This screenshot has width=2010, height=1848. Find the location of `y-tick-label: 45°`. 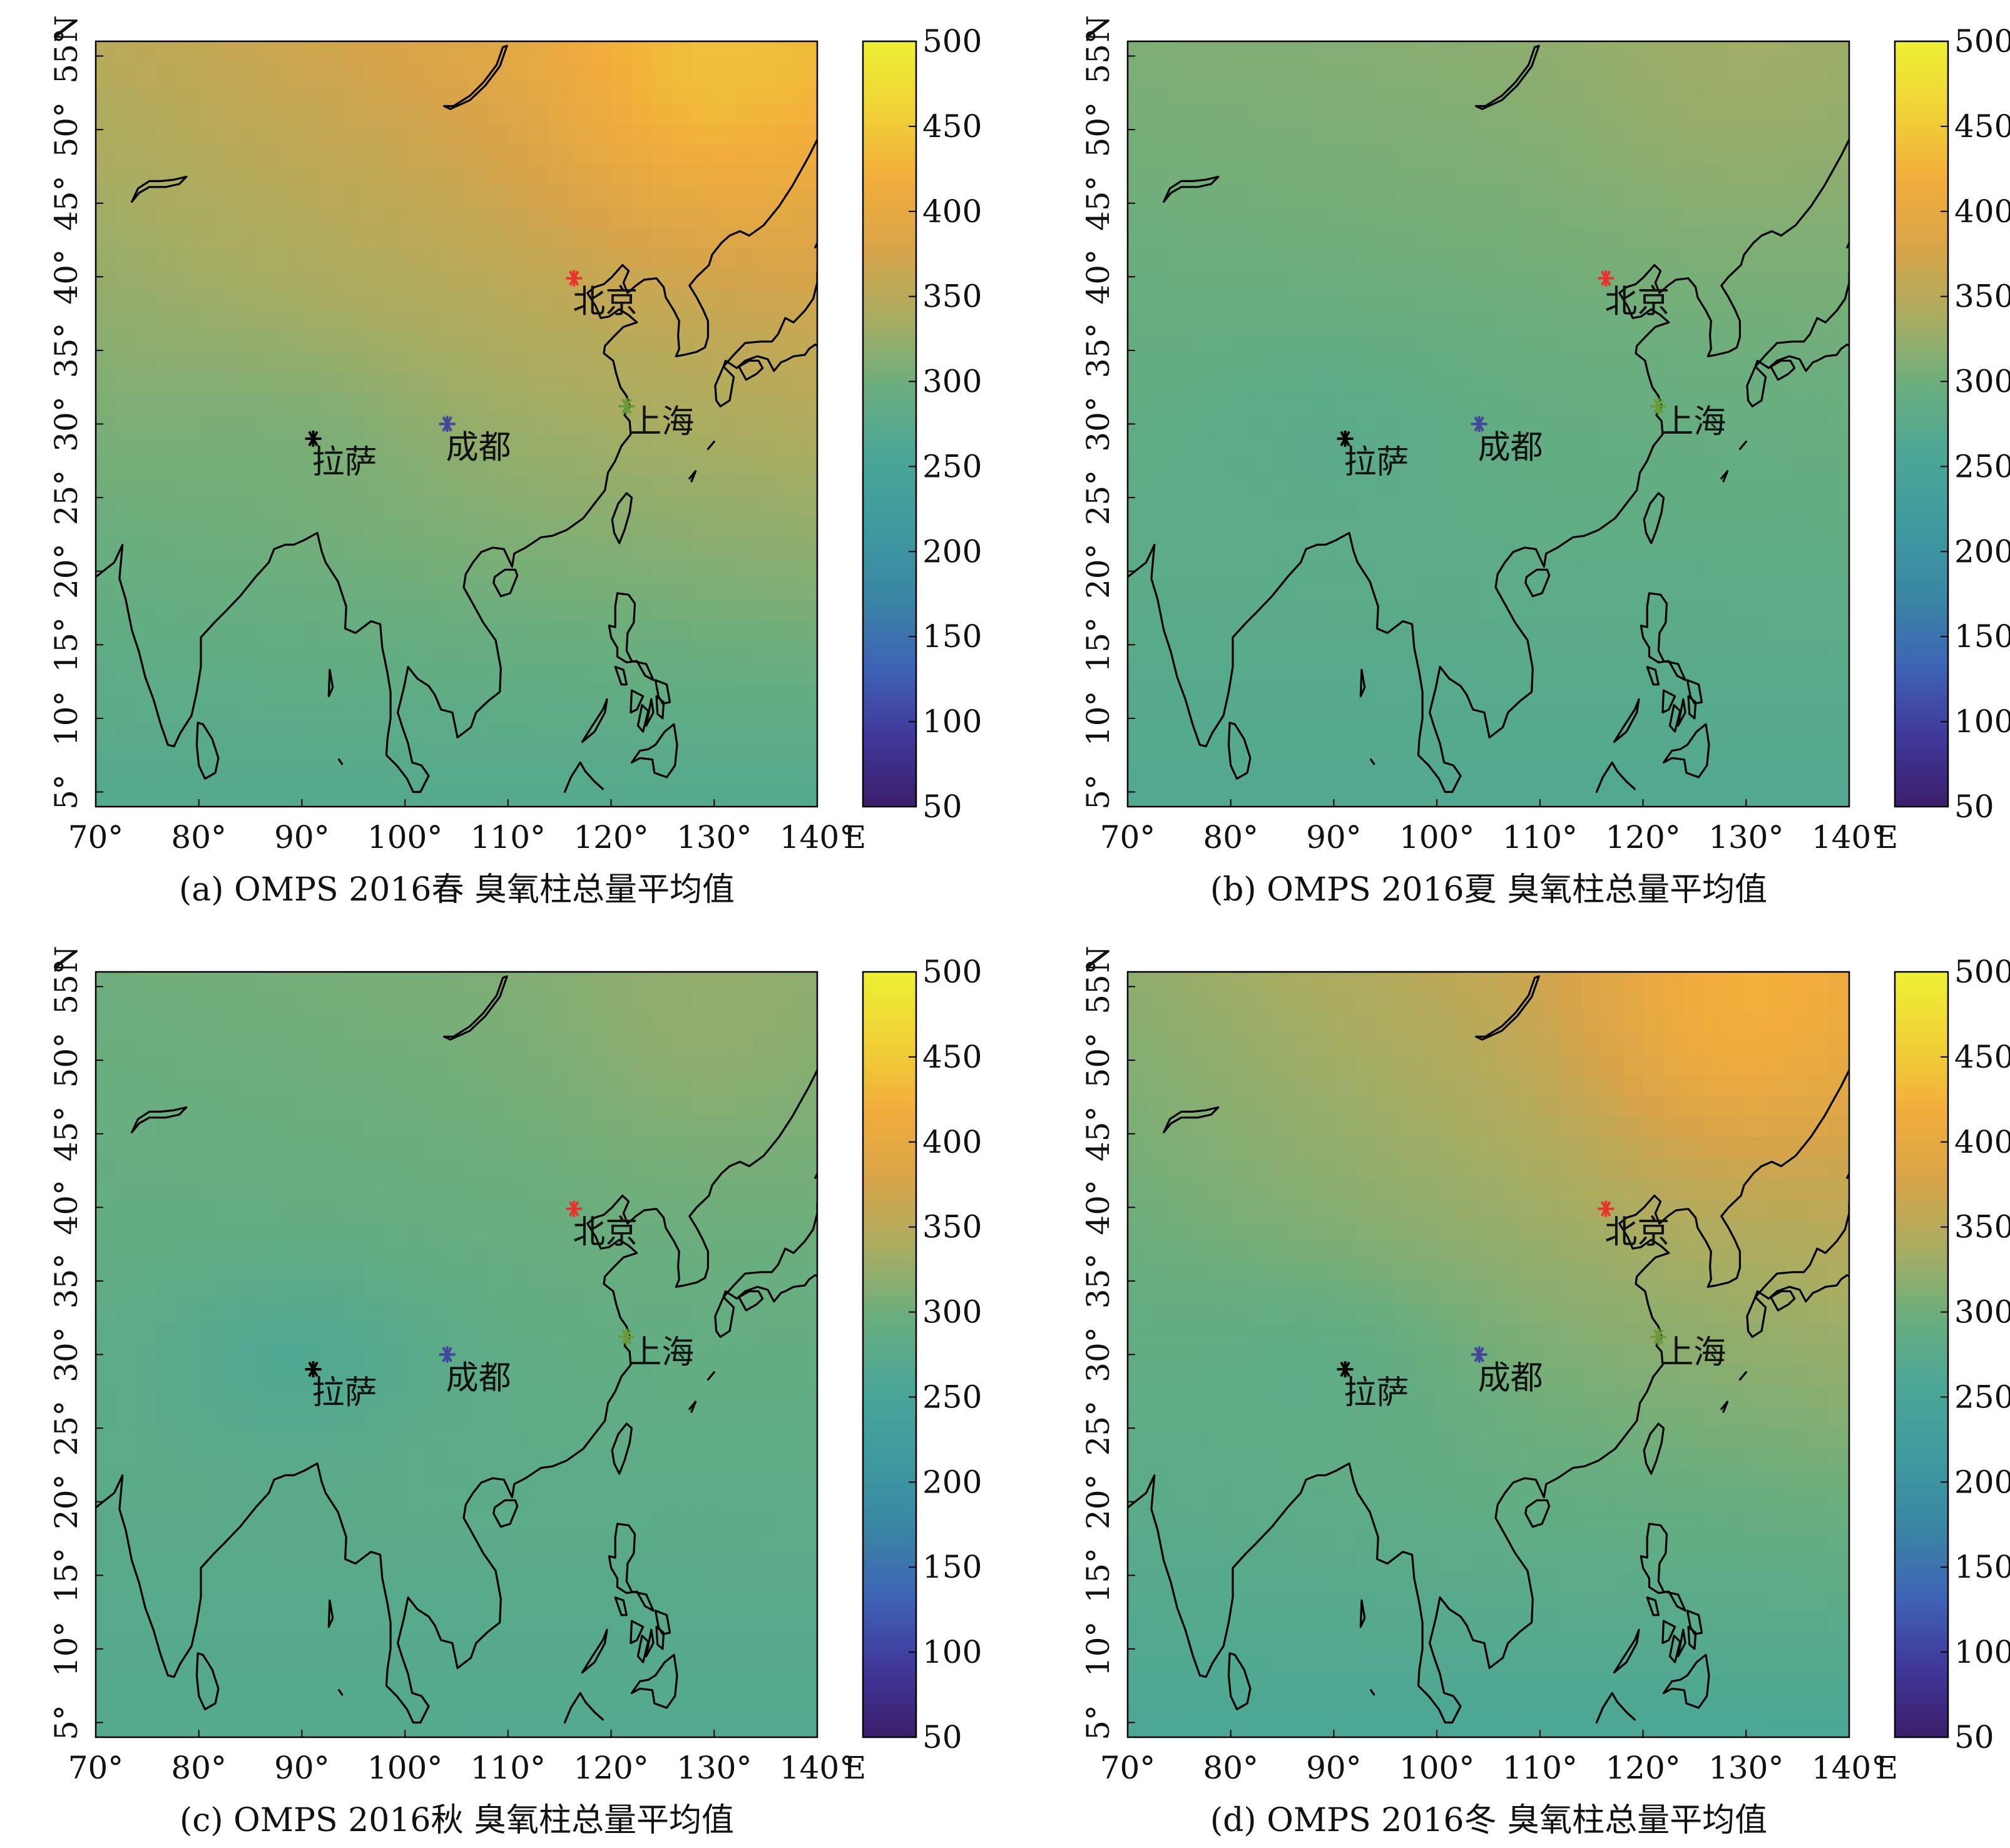

y-tick-label: 45° is located at coordinates (1098, 203).